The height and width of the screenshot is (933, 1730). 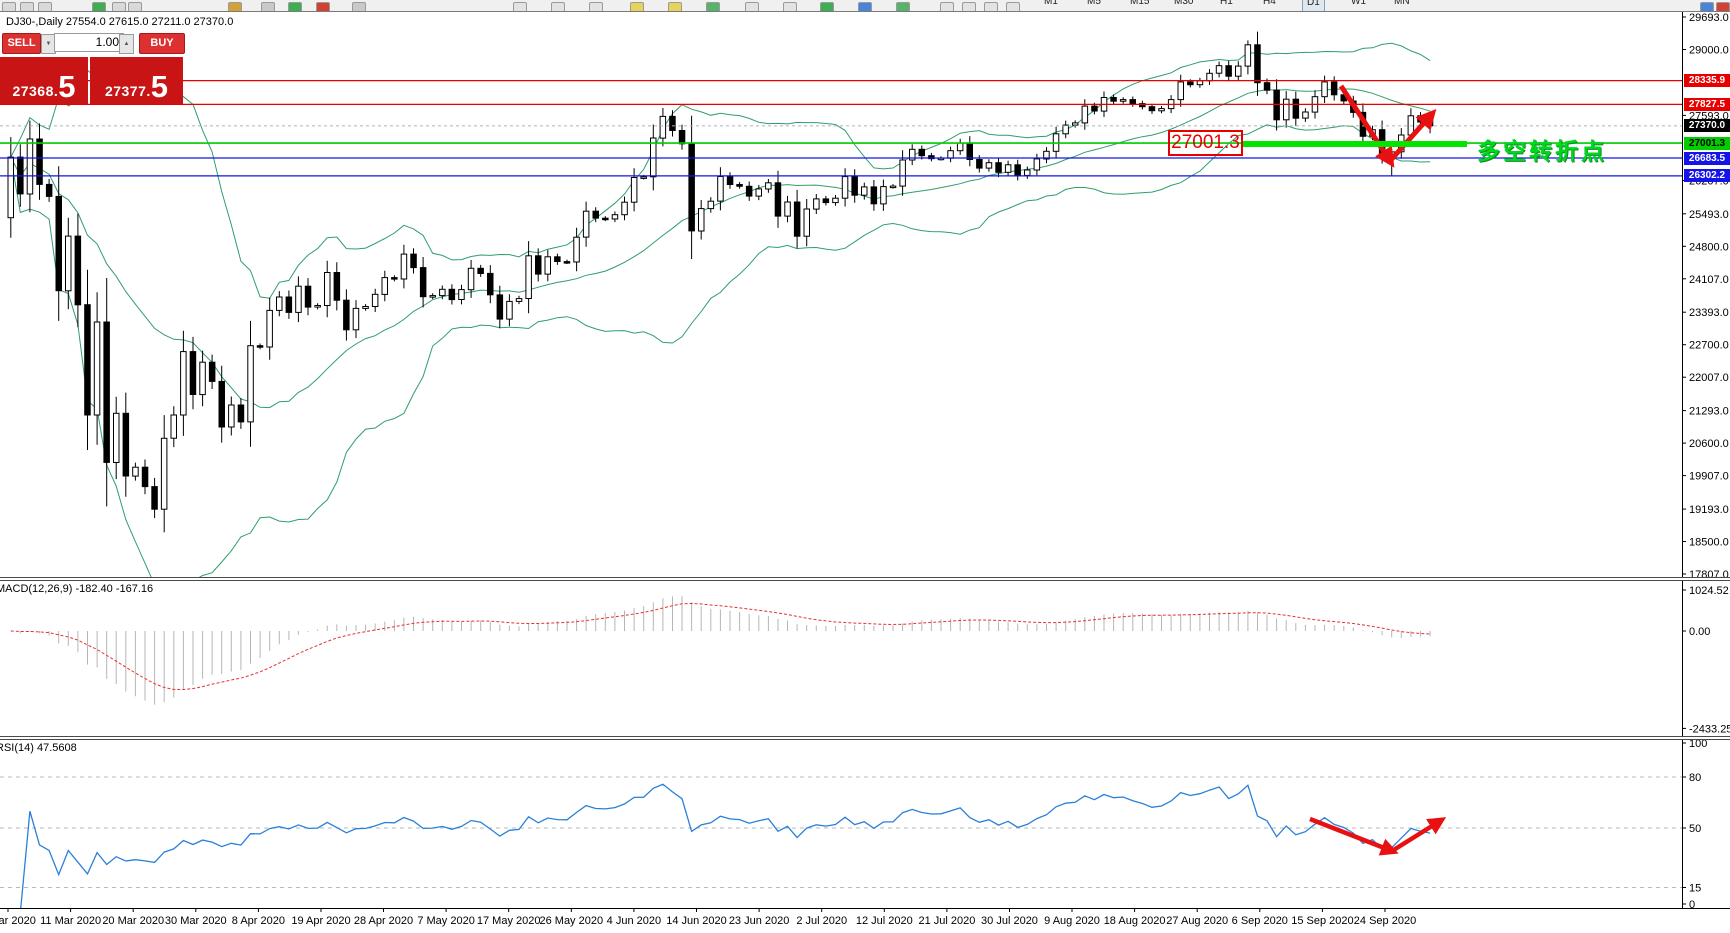 I want to click on price-axis-label: 24107.0, so click(x=1709, y=280).